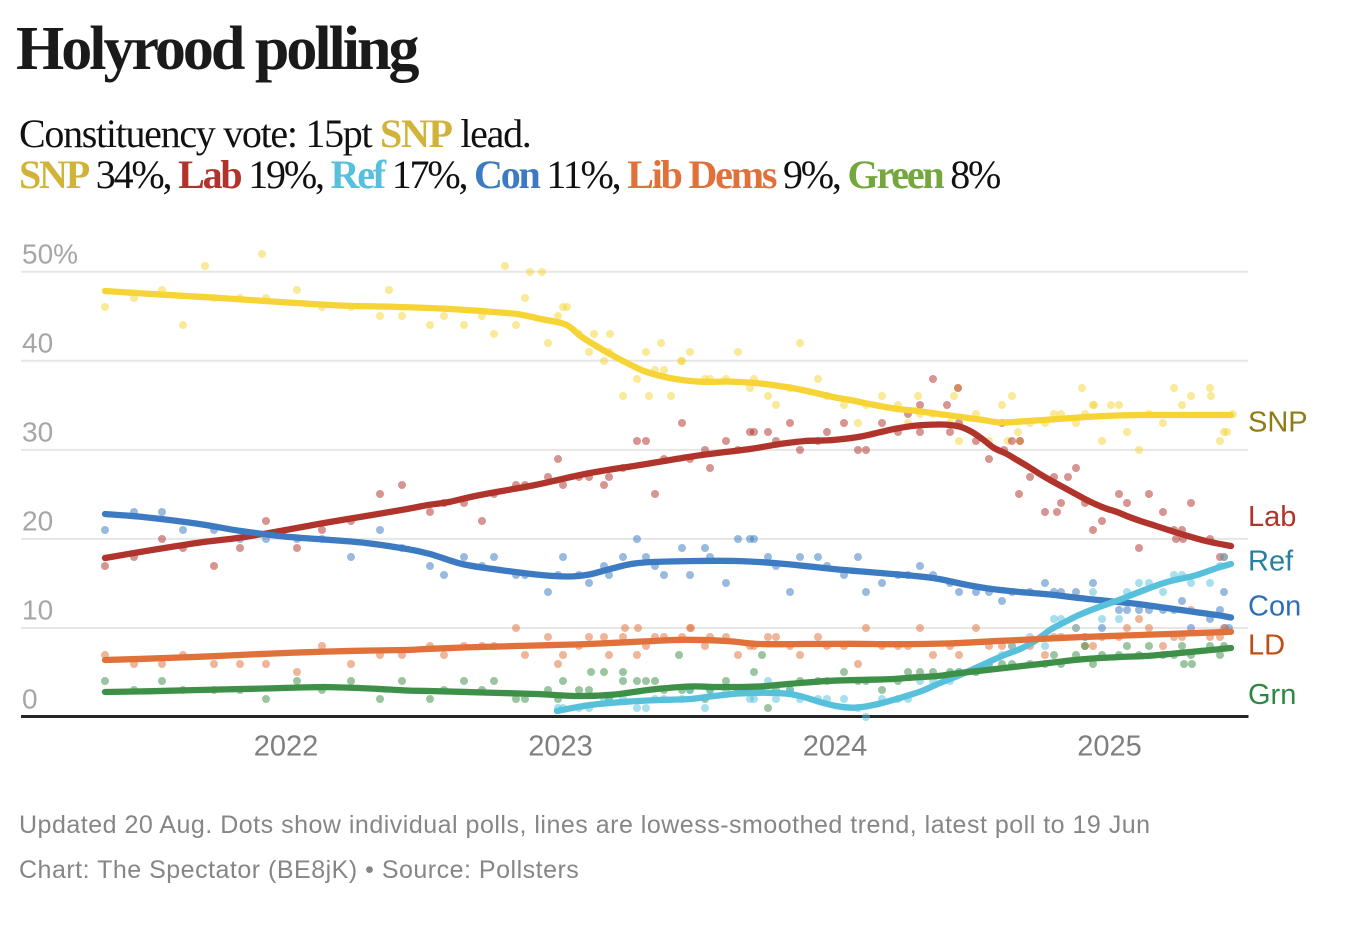 This screenshot has height=926, width=1350. What do you see at coordinates (1271, 561) in the screenshot?
I see `svg-text: Ref` at bounding box center [1271, 561].